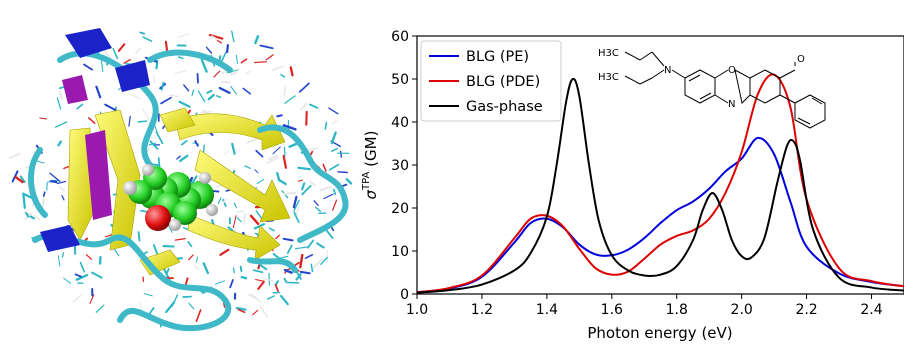 This screenshot has width=904, height=345. I want to click on y-tick-label: 20, so click(400, 209).